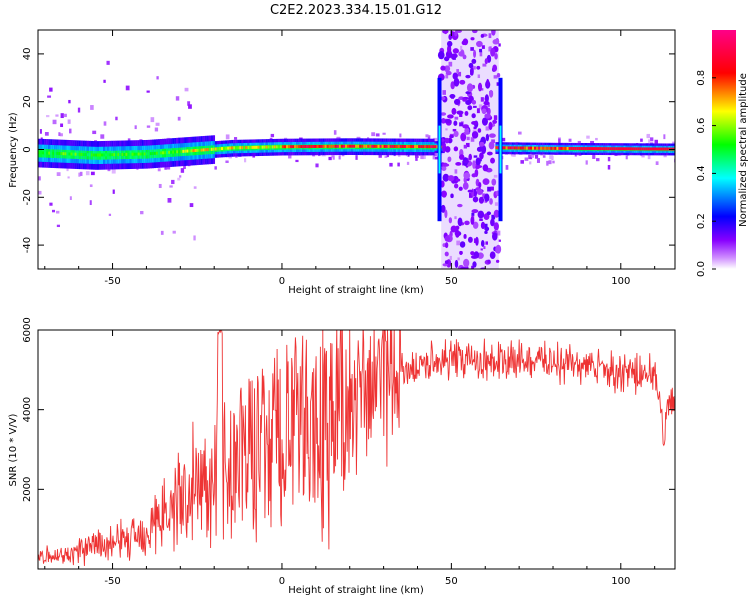 The width and height of the screenshot is (750, 600). I want to click on y-tick-label: 2000, so click(27, 489).